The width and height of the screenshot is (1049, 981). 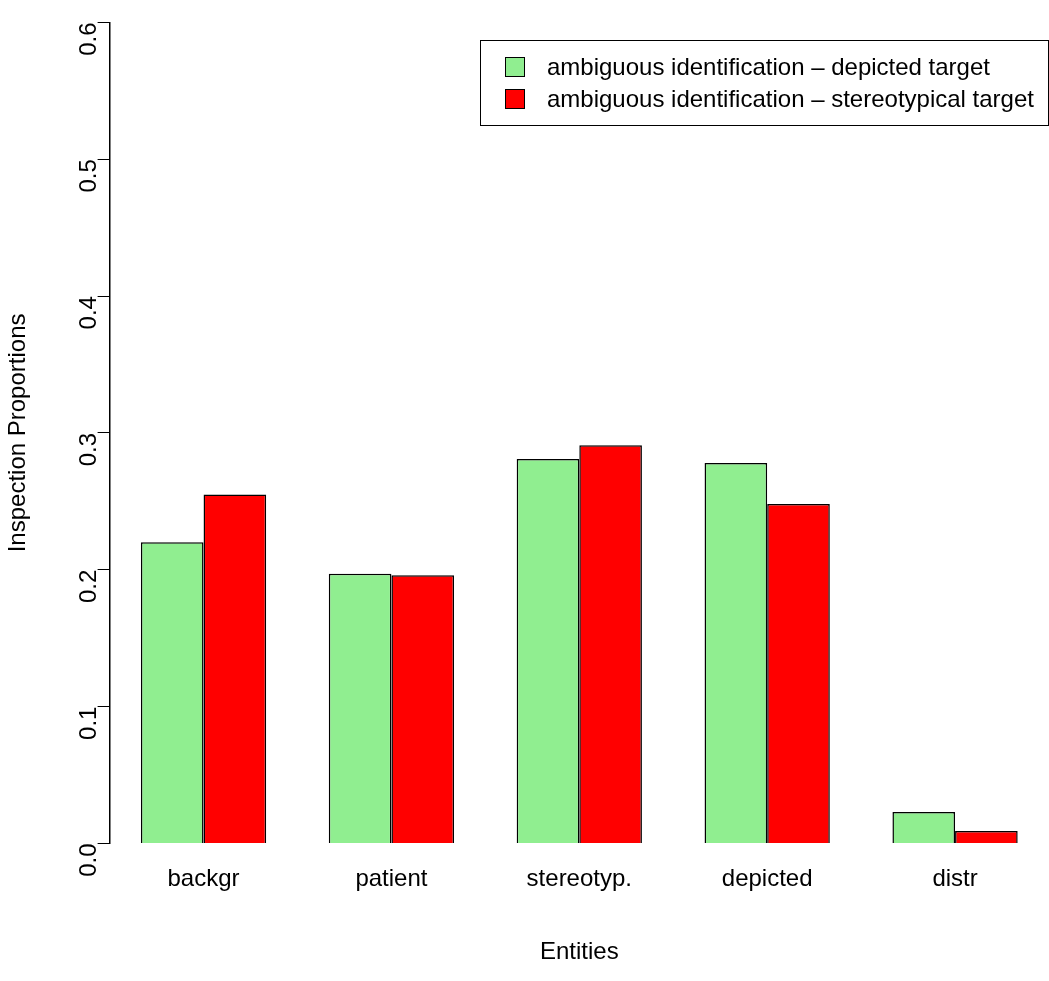 I want to click on y-tick-label: 0.4, so click(x=88, y=313).